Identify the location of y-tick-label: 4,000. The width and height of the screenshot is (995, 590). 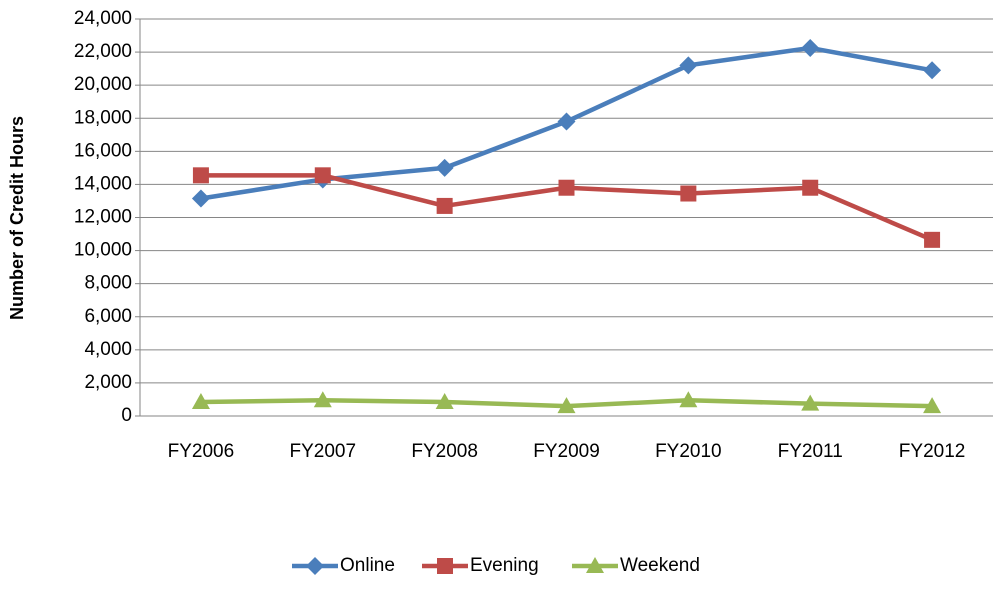
(108, 349).